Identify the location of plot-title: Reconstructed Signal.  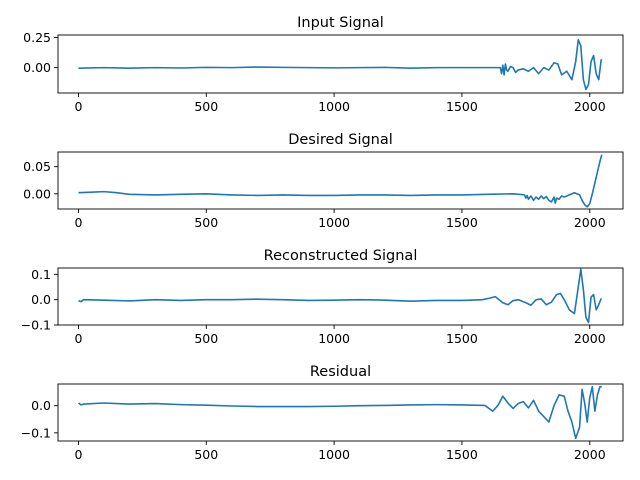
(341, 256).